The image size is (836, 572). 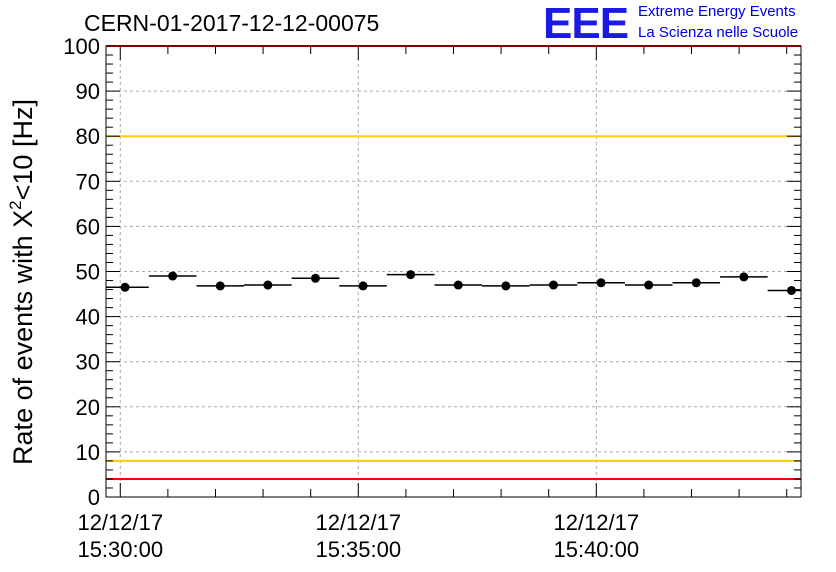 I want to click on y-tick-label: 10, so click(x=88, y=452).